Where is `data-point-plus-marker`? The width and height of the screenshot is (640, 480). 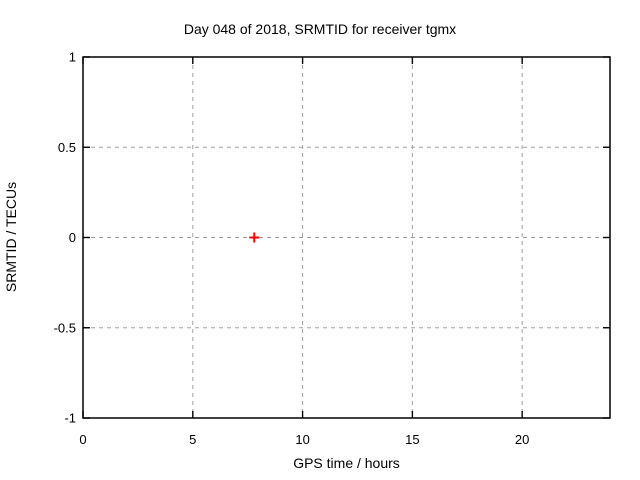
data-point-plus-marker is located at coordinates (254, 237).